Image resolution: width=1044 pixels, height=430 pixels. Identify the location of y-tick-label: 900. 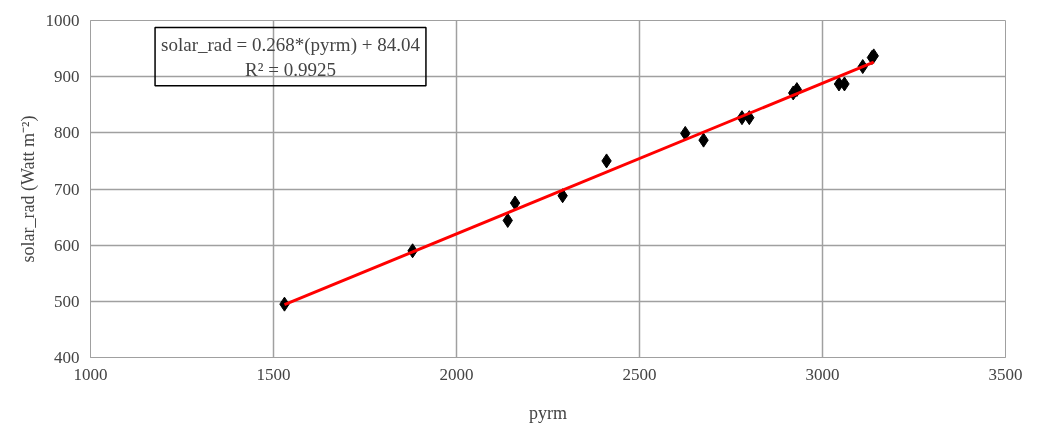
(67, 77).